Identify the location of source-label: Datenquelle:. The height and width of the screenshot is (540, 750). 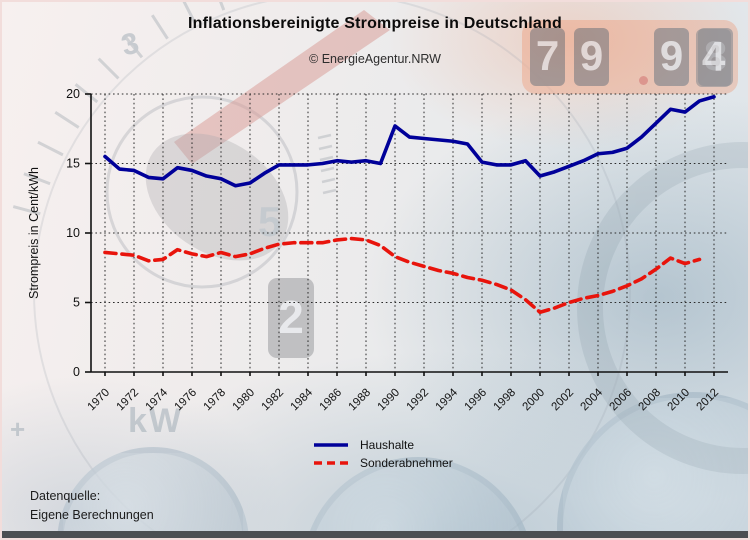
(65, 496).